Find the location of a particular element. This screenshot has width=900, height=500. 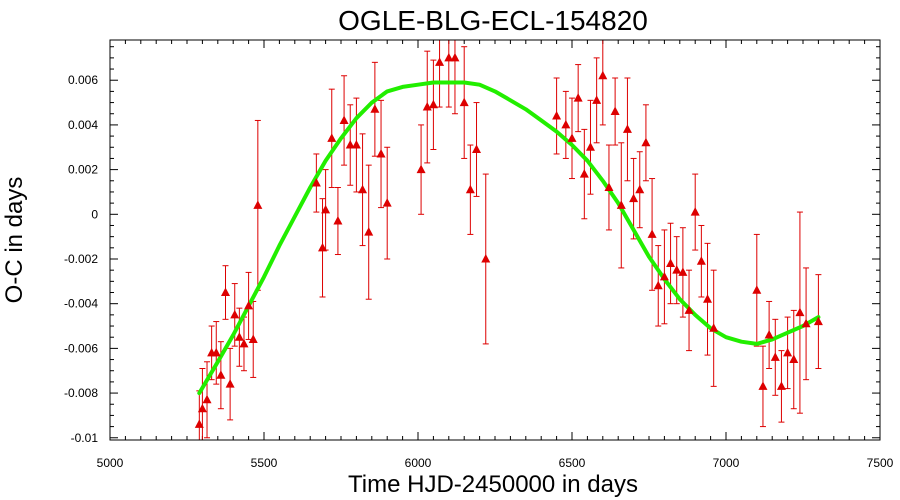

x-tick-label: 6500 is located at coordinates (572, 463).